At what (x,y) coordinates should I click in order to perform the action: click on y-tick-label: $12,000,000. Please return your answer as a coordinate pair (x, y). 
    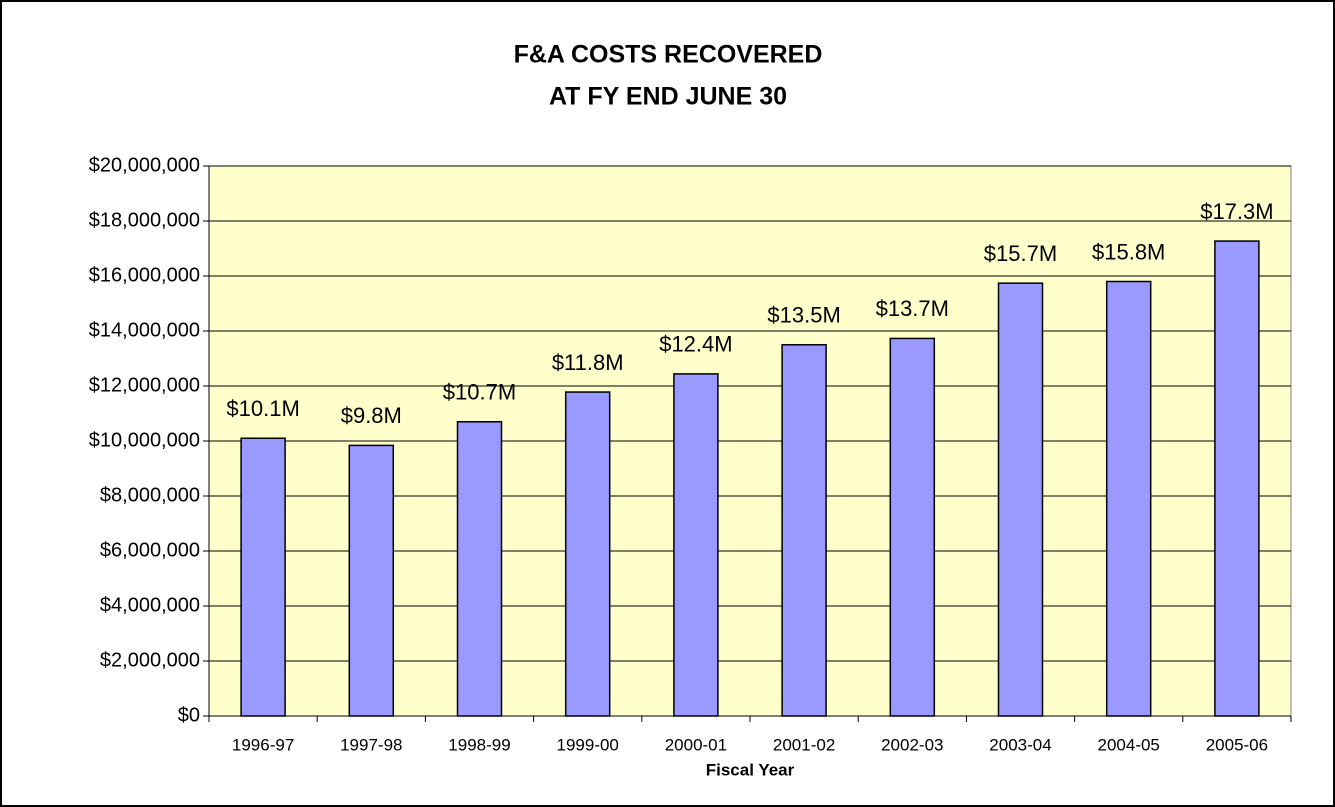
    Looking at the image, I should click on (144, 385).